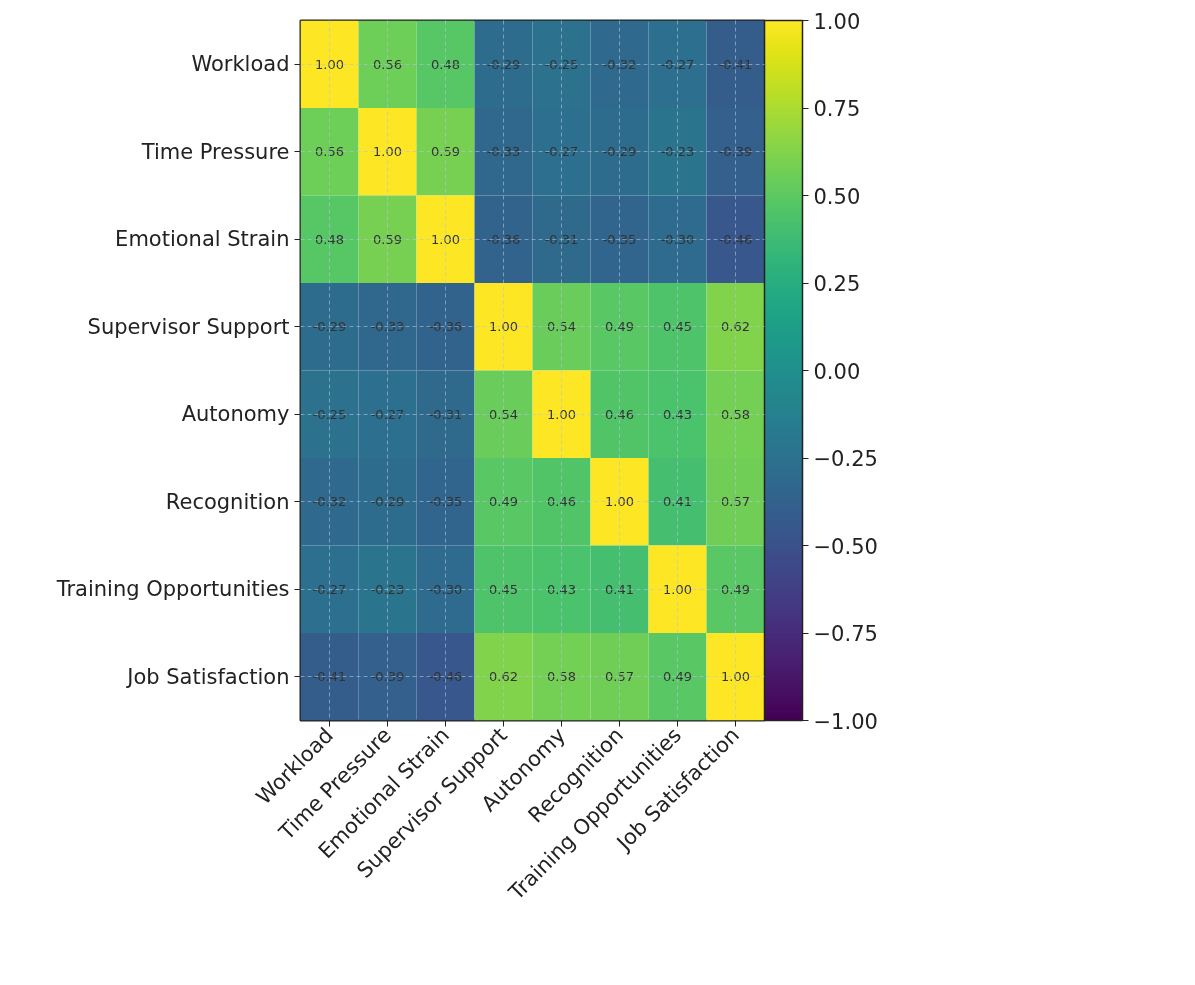  What do you see at coordinates (845, 721) in the screenshot?
I see `color-bar-label: −1.00` at bounding box center [845, 721].